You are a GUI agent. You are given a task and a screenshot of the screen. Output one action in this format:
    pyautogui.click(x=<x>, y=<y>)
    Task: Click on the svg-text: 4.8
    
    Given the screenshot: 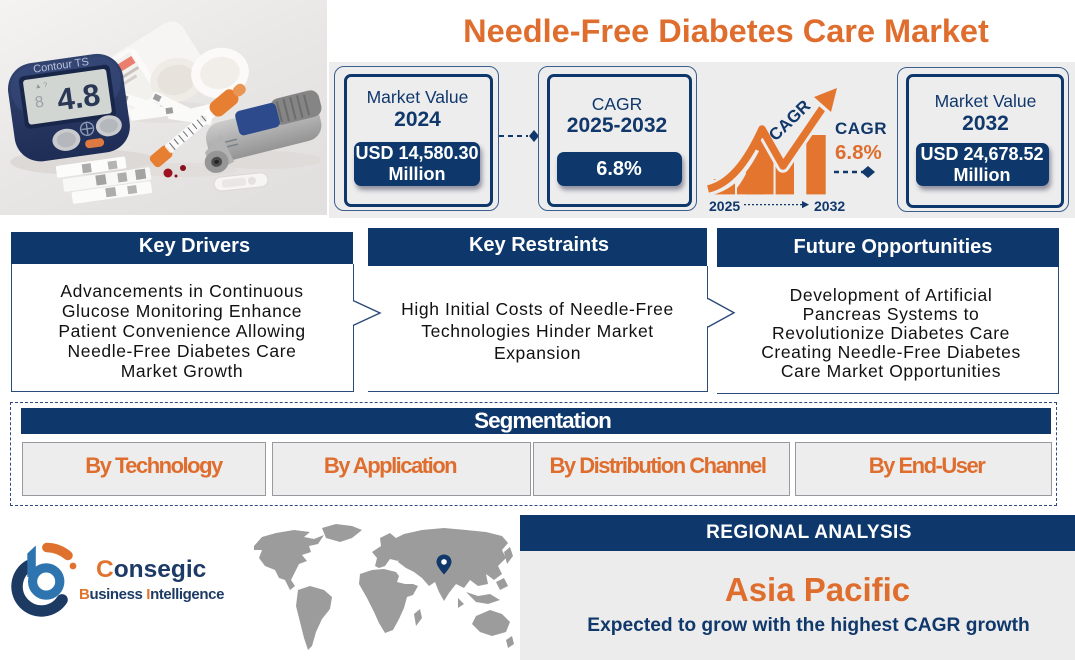 What is the action you would take?
    pyautogui.click(x=79, y=97)
    